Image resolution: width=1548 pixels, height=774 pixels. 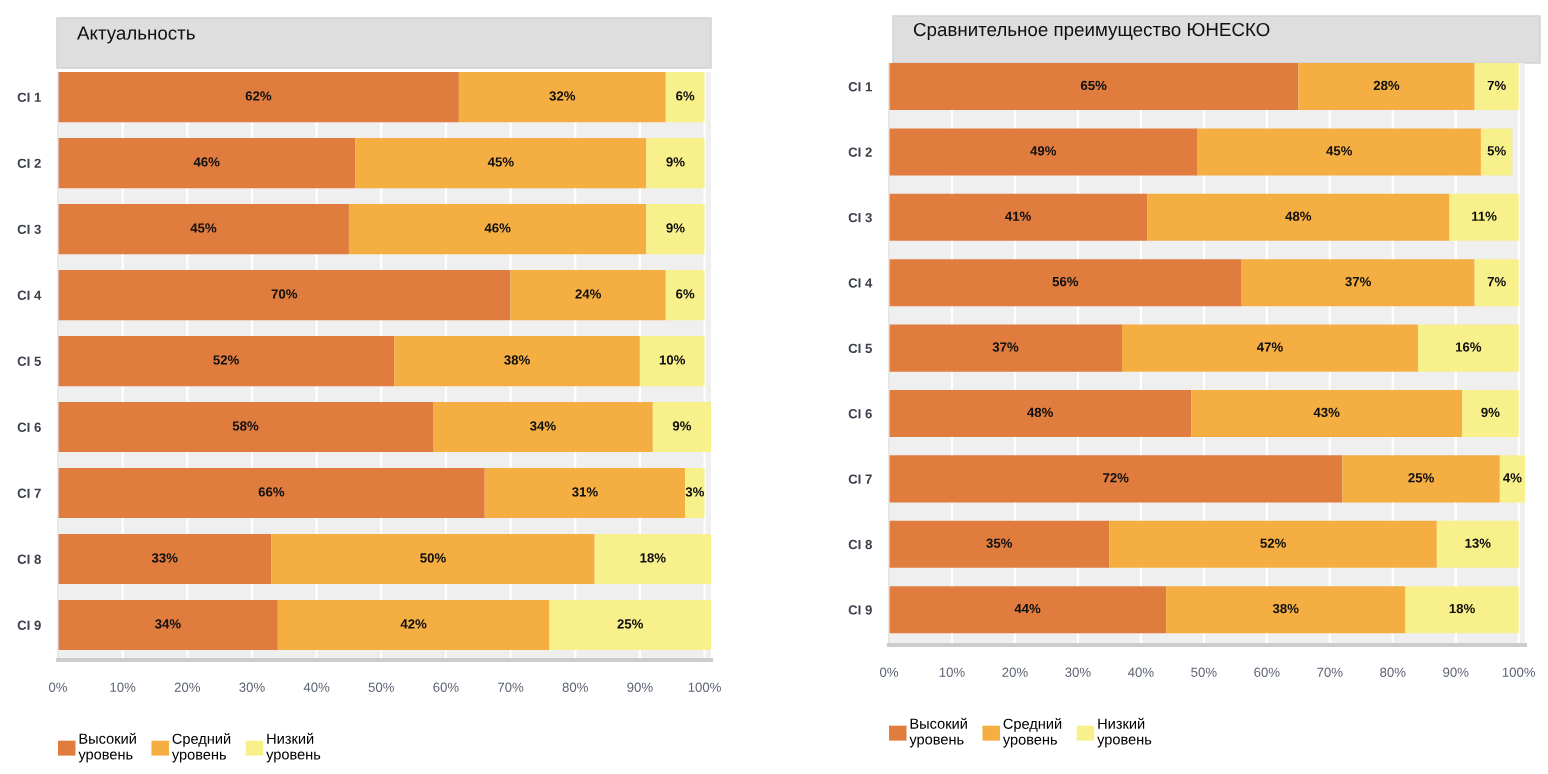 I want to click on data-label: 49%, so click(x=1043, y=151).